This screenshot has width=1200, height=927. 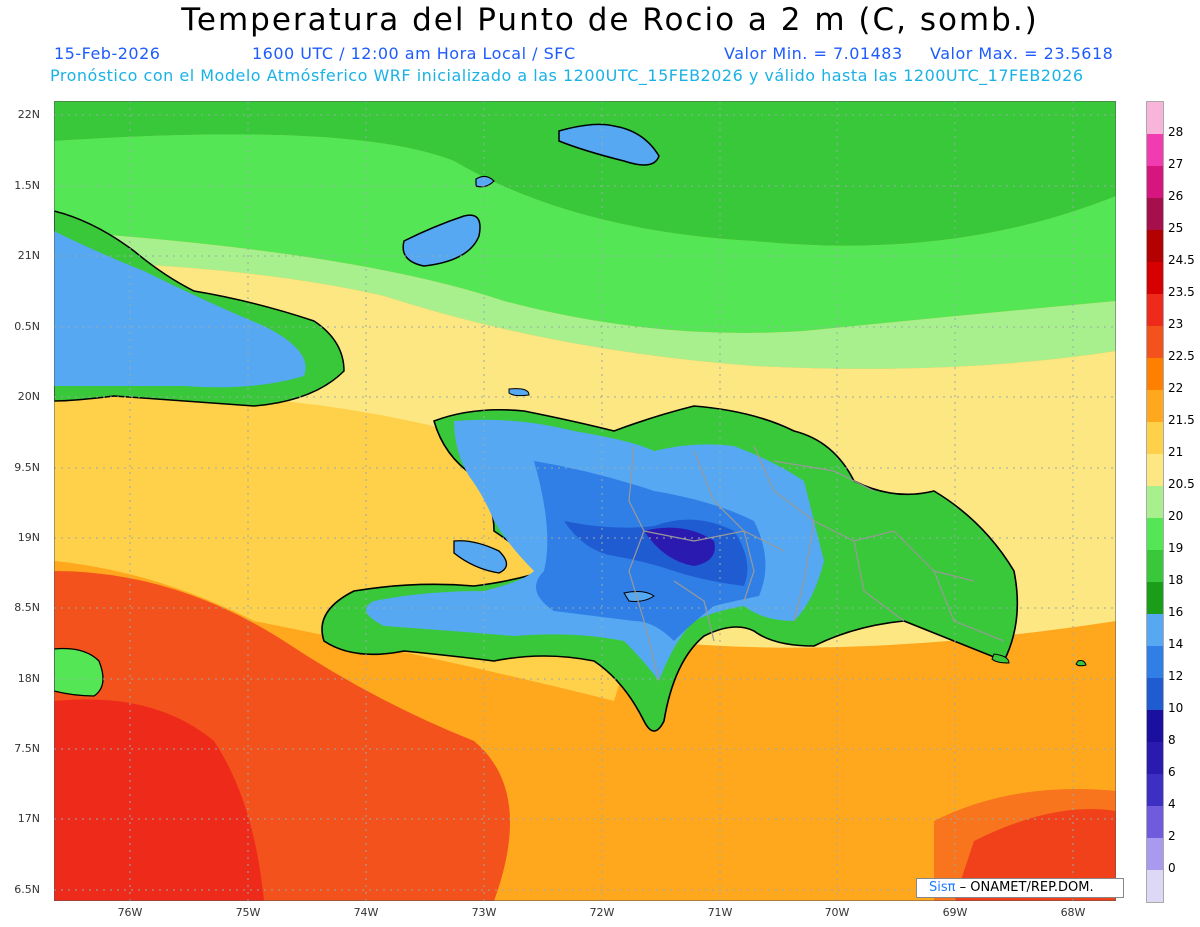 What do you see at coordinates (837, 912) in the screenshot?
I see `lon-label: 70W` at bounding box center [837, 912].